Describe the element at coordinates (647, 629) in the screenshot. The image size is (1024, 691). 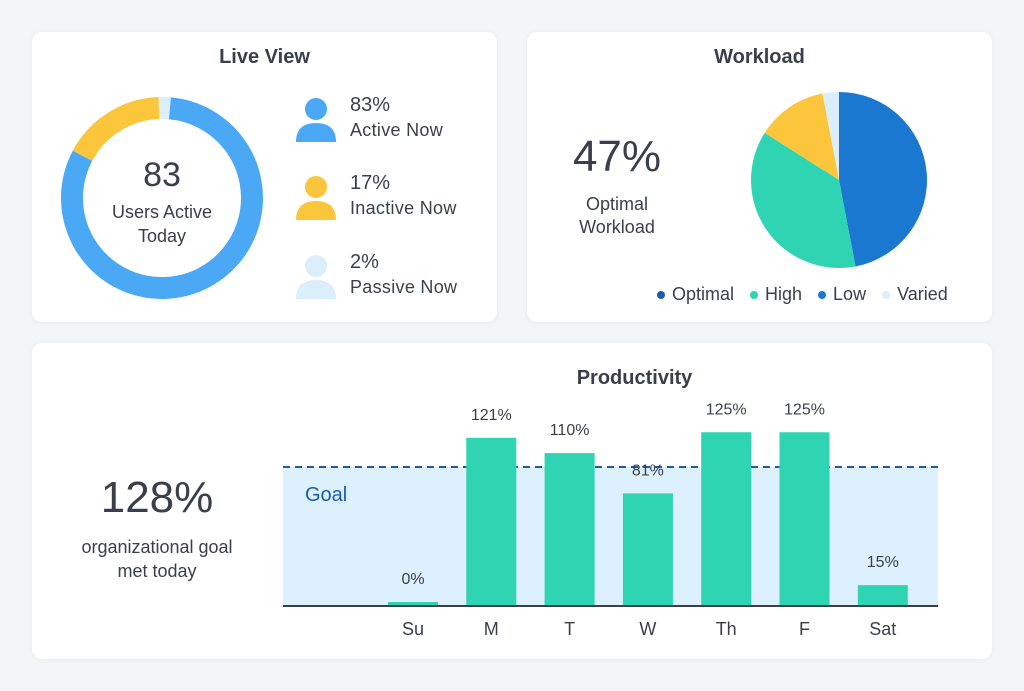
I see `x-tick-label: W` at that location.